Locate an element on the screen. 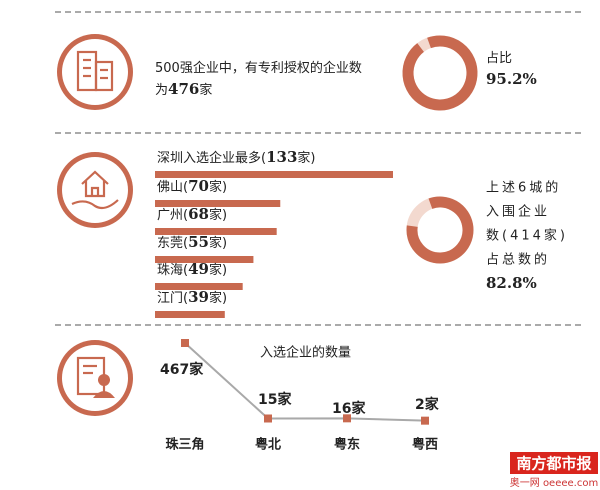 The height and width of the screenshot is (490, 600). logo: 南方都市报 is located at coordinates (553, 464).